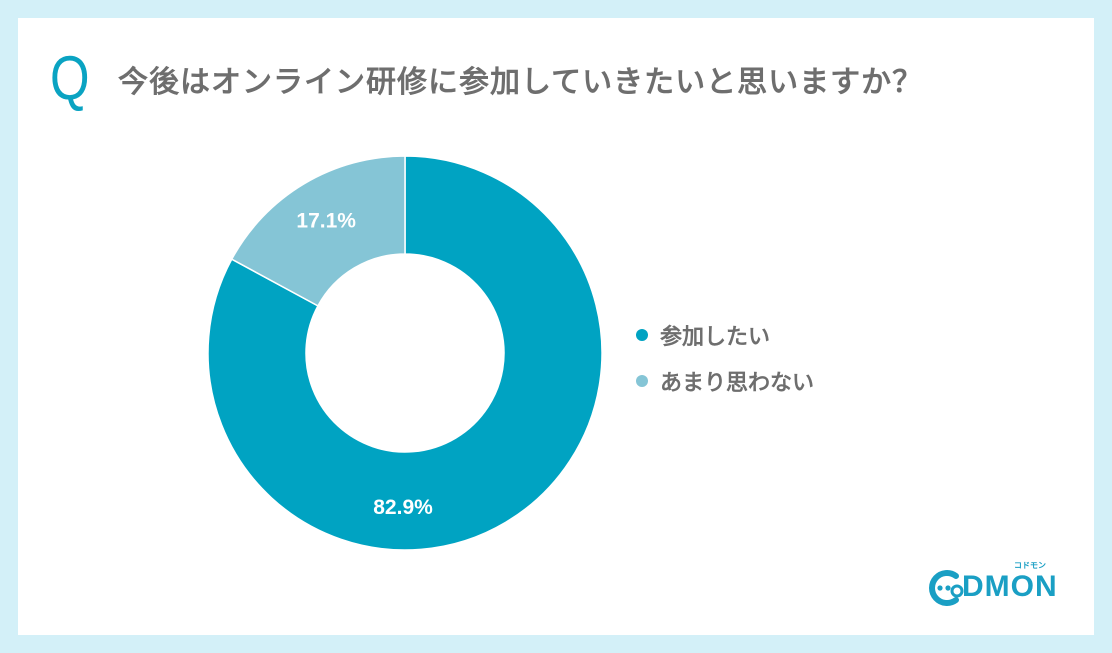 The height and width of the screenshot is (653, 1112). Describe the element at coordinates (946, 588) in the screenshot. I see `logo-face-icon` at that location.